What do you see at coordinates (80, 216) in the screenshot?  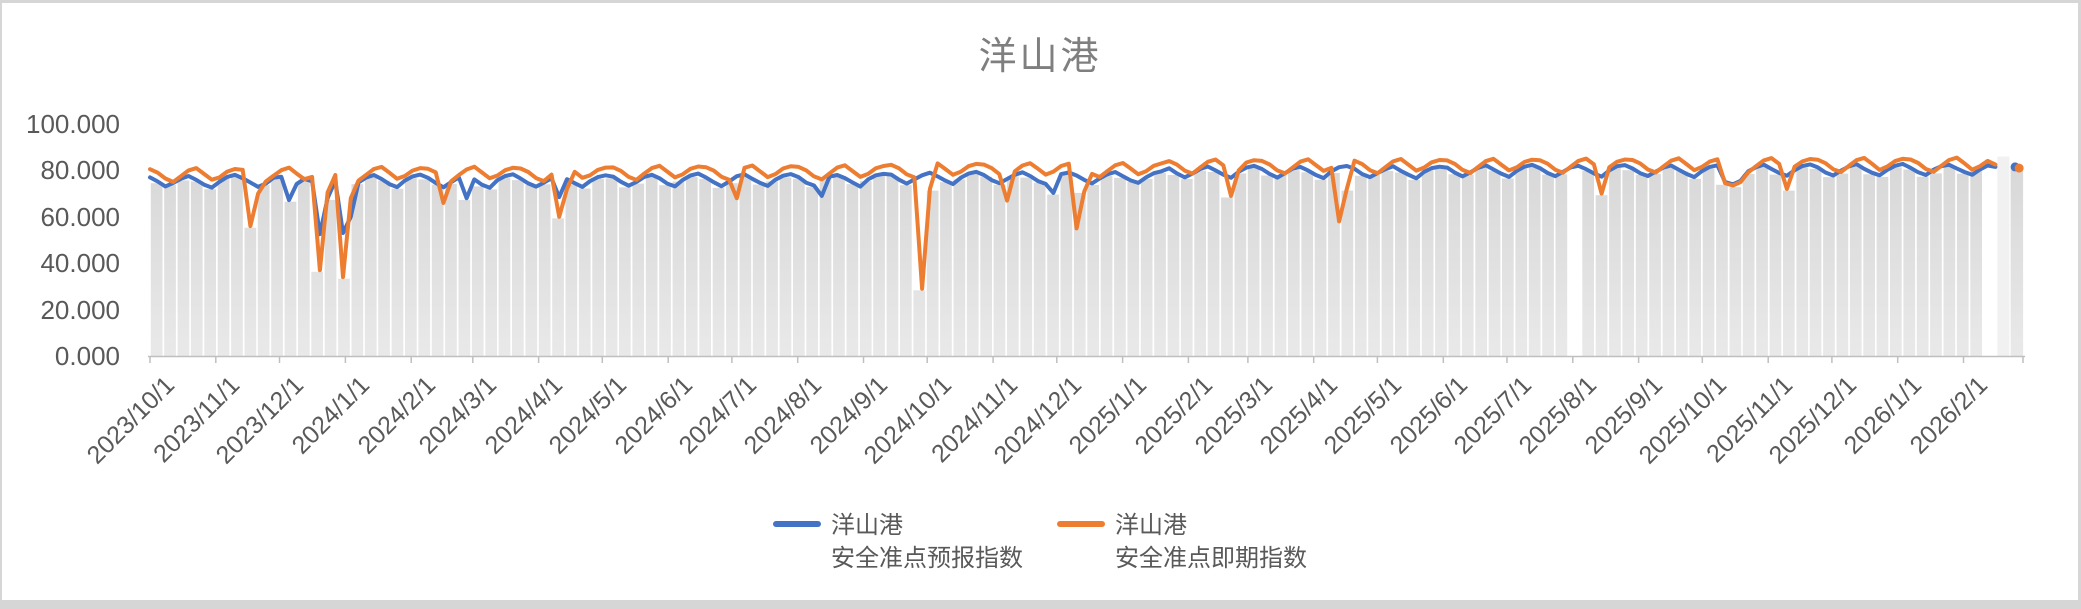 I see `y-axis-label: 60.000` at bounding box center [80, 216].